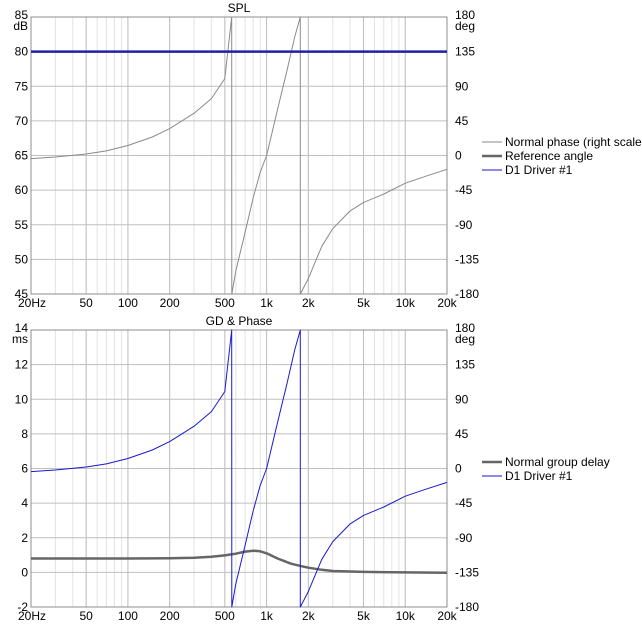 The height and width of the screenshot is (633, 642). I want to click on legend-label: Reference angle, so click(549, 156).